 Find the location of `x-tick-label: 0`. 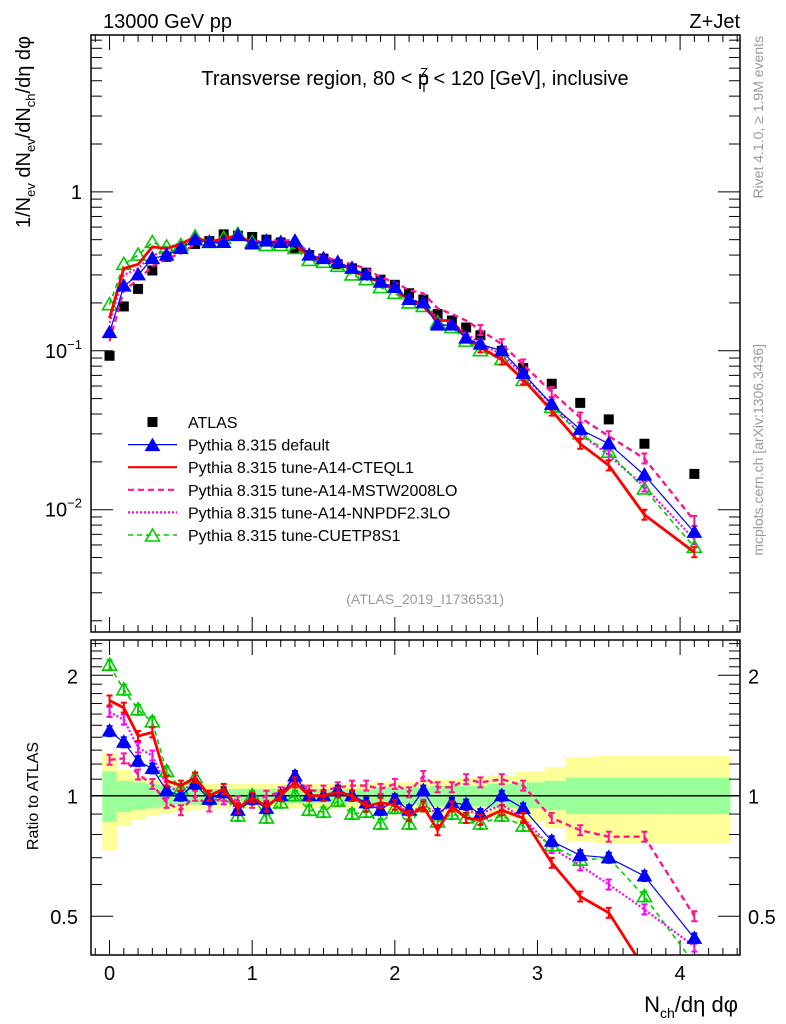

x-tick-label: 0 is located at coordinates (109, 974).